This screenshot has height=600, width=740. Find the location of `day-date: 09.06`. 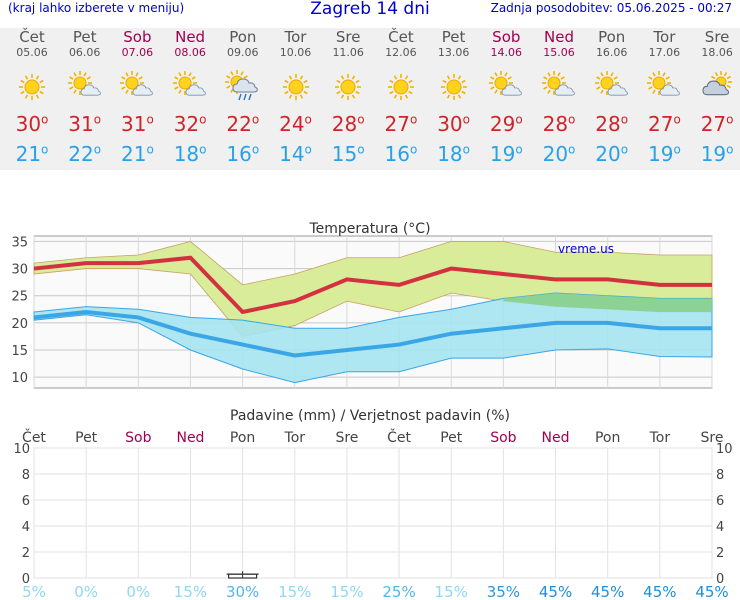

day-date: 09.06 is located at coordinates (243, 52).